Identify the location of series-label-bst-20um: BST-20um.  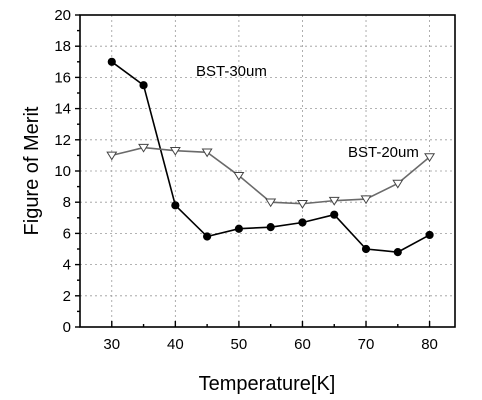
(383, 152).